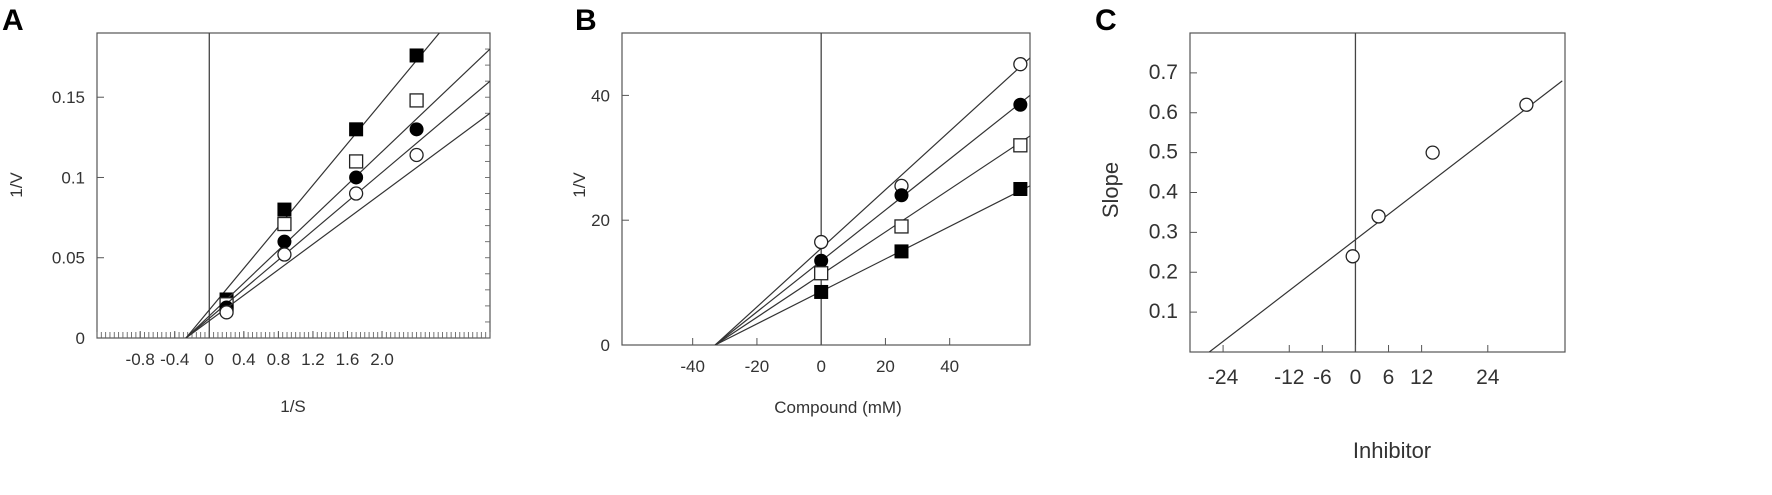 The width and height of the screenshot is (1772, 495). What do you see at coordinates (1322, 377) in the screenshot?
I see `x-tick-label: -6` at bounding box center [1322, 377].